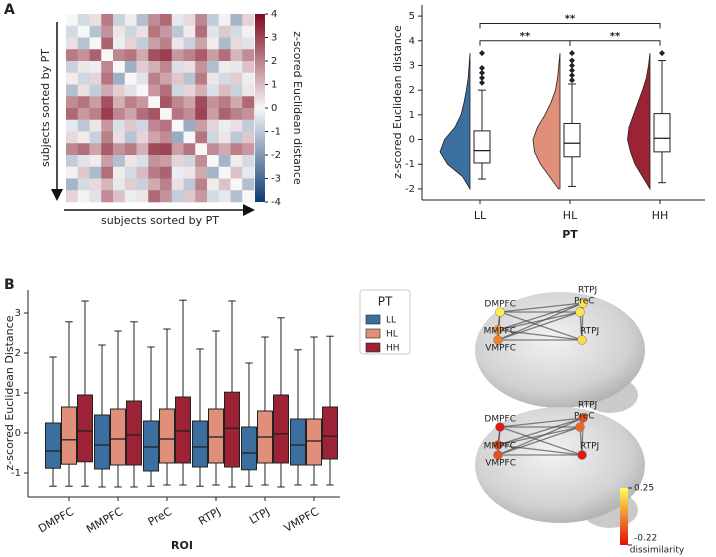 This screenshot has height=557, width=716. Describe the element at coordinates (615, 43) in the screenshot. I see `significance-bracket` at that location.